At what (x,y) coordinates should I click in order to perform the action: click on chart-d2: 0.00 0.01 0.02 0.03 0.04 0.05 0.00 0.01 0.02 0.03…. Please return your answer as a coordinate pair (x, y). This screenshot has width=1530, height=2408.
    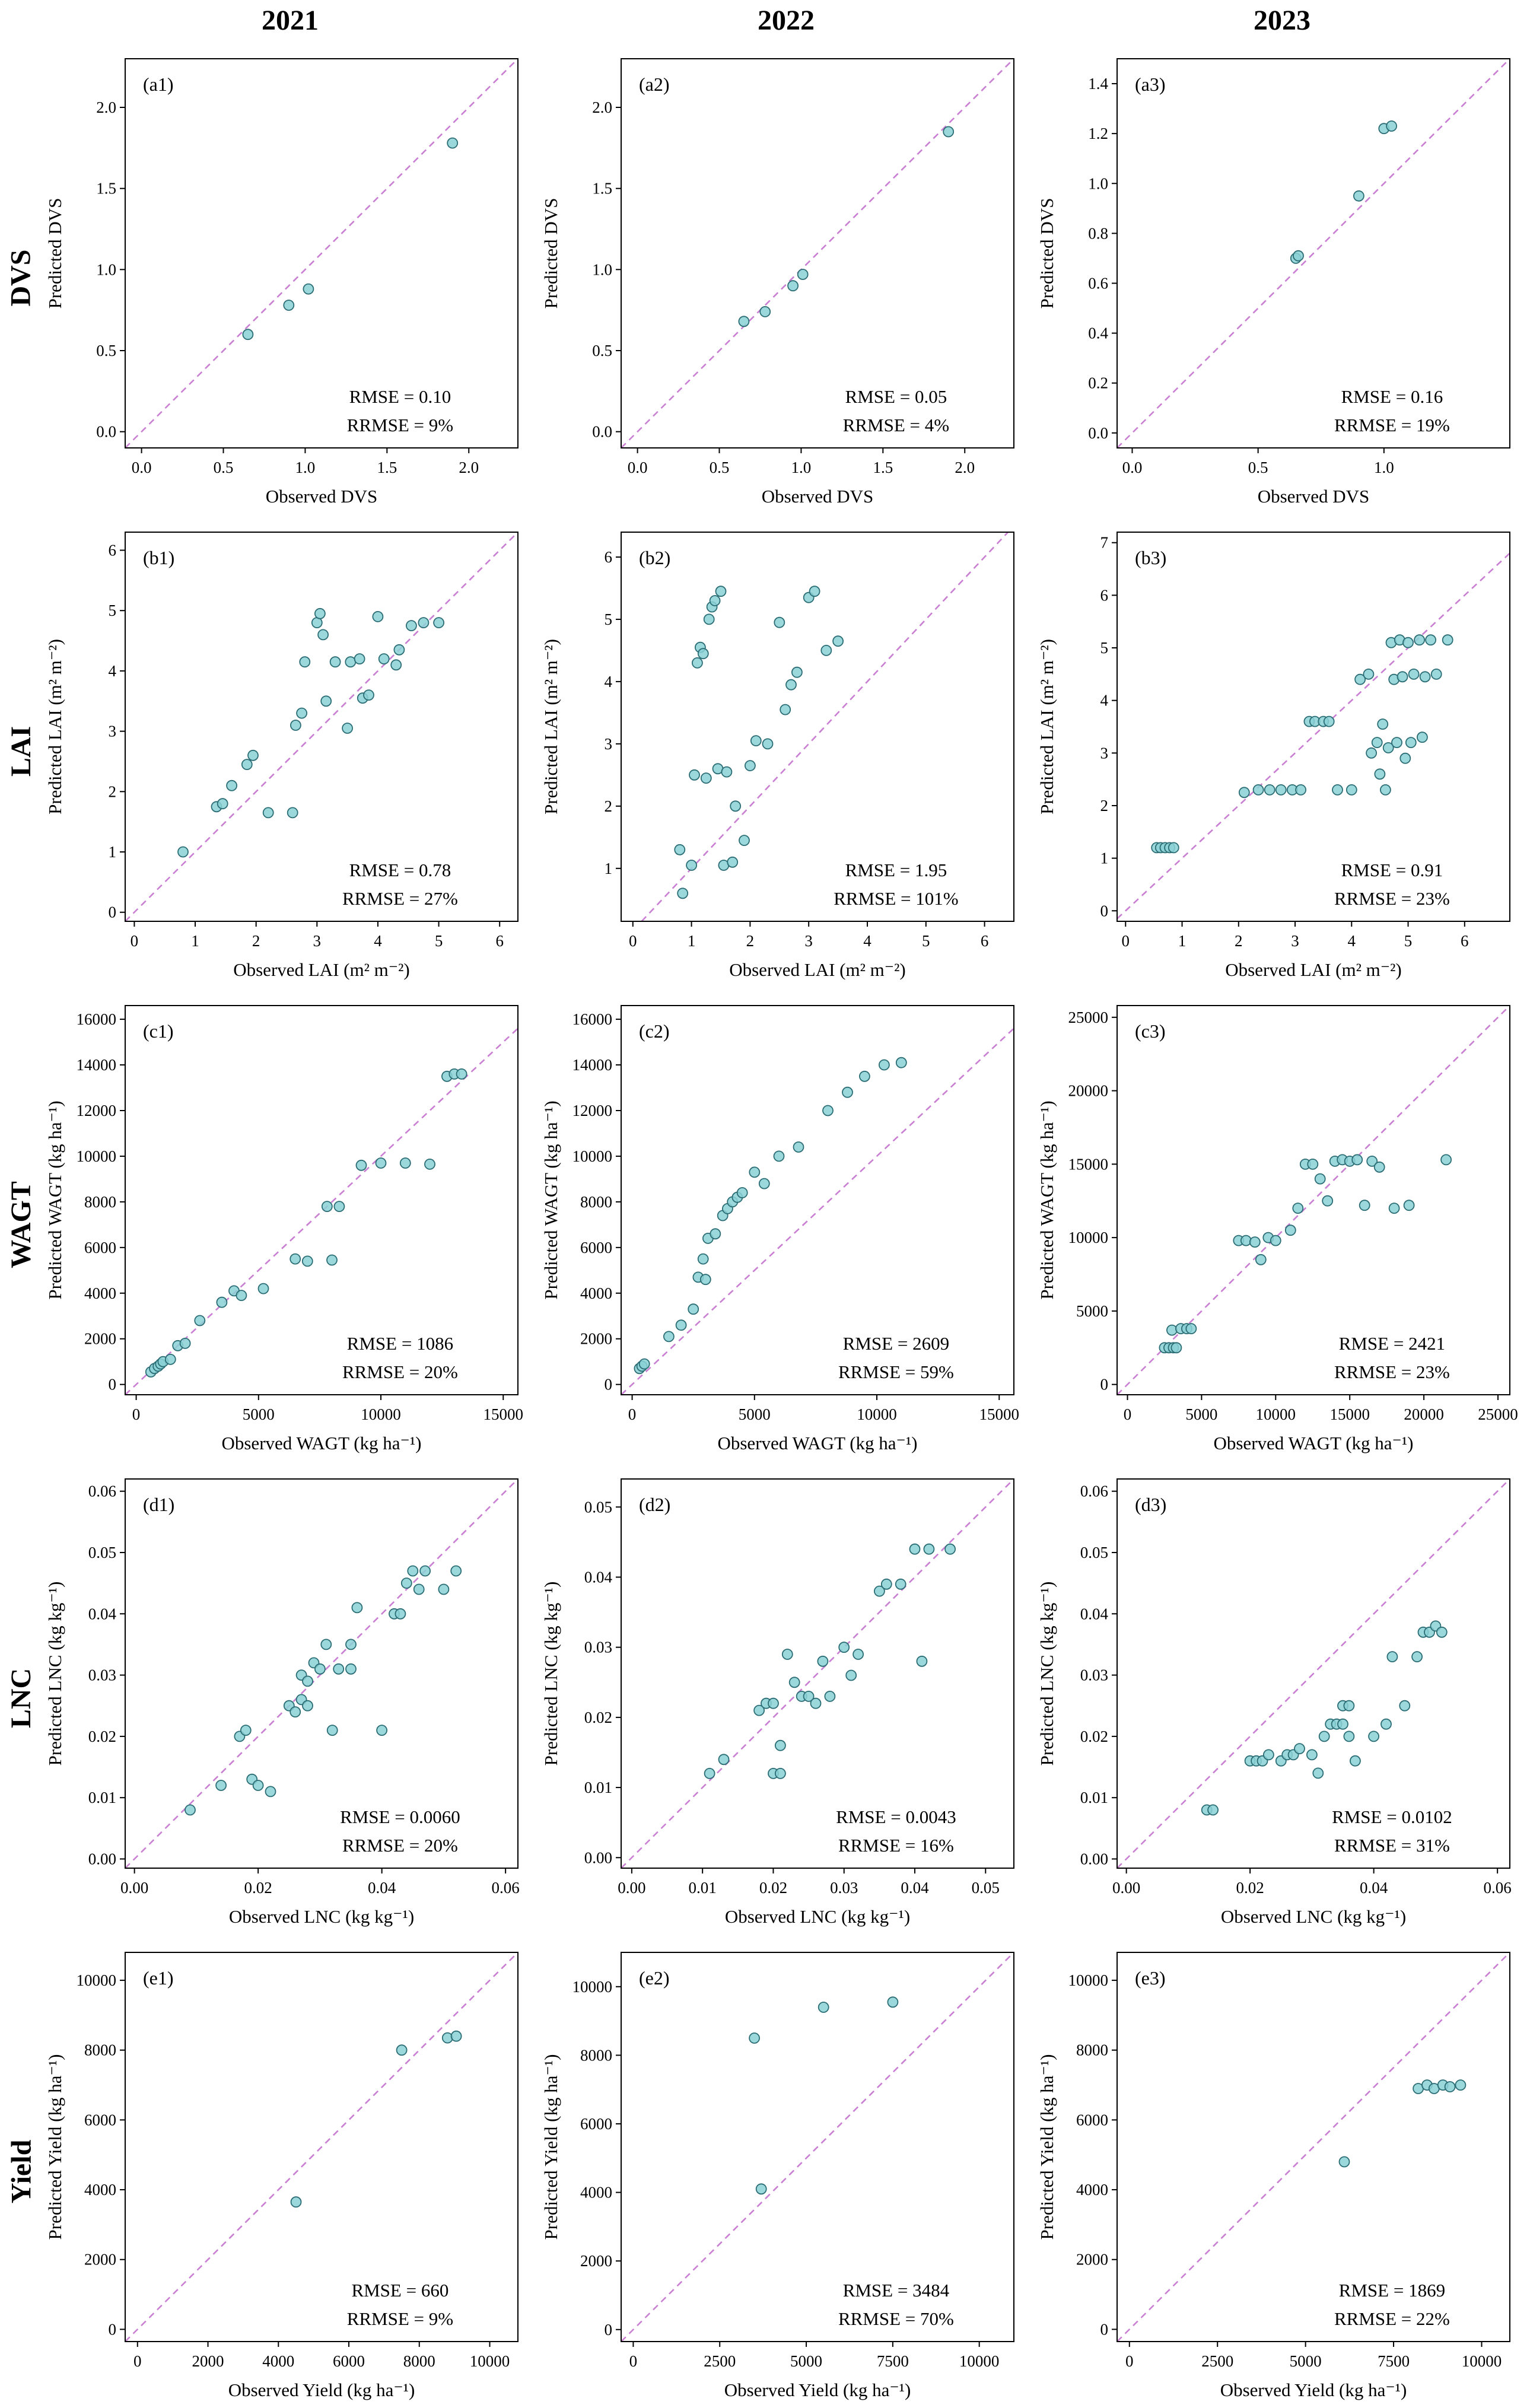
    Looking at the image, I should click on (786, 1698).